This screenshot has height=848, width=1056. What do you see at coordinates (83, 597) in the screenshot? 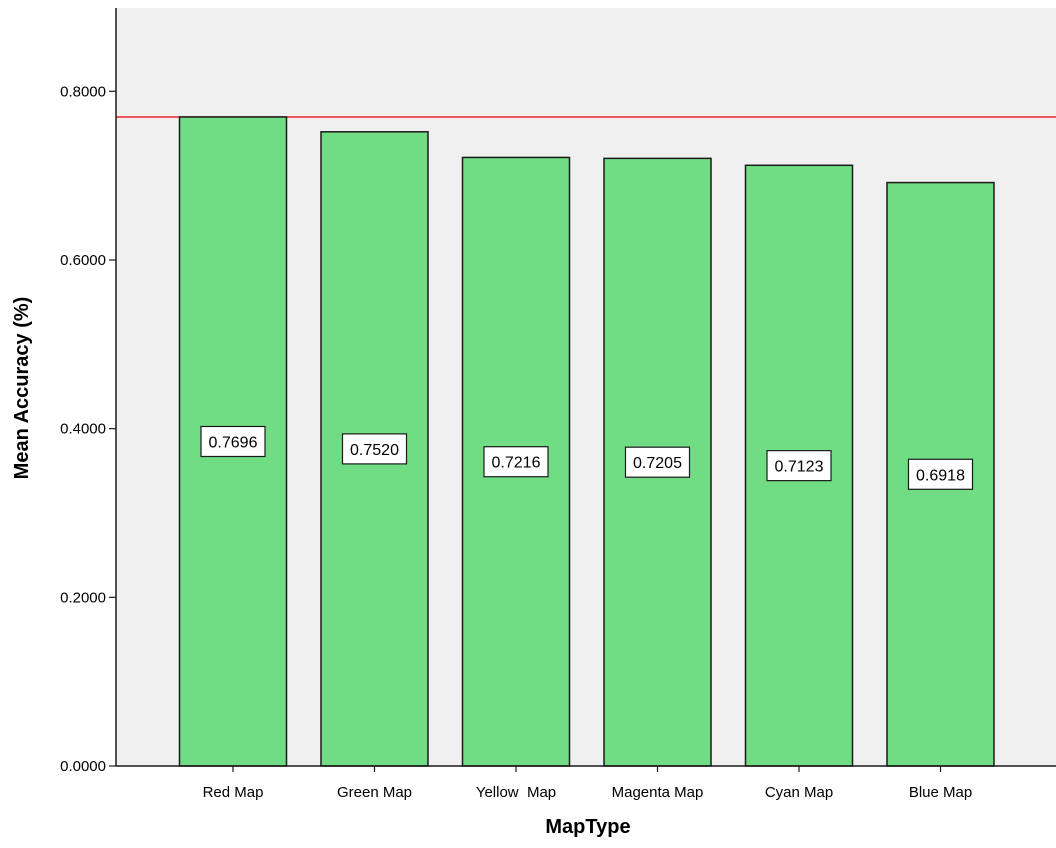
I see `y-tick-label: 0.2000` at bounding box center [83, 597].